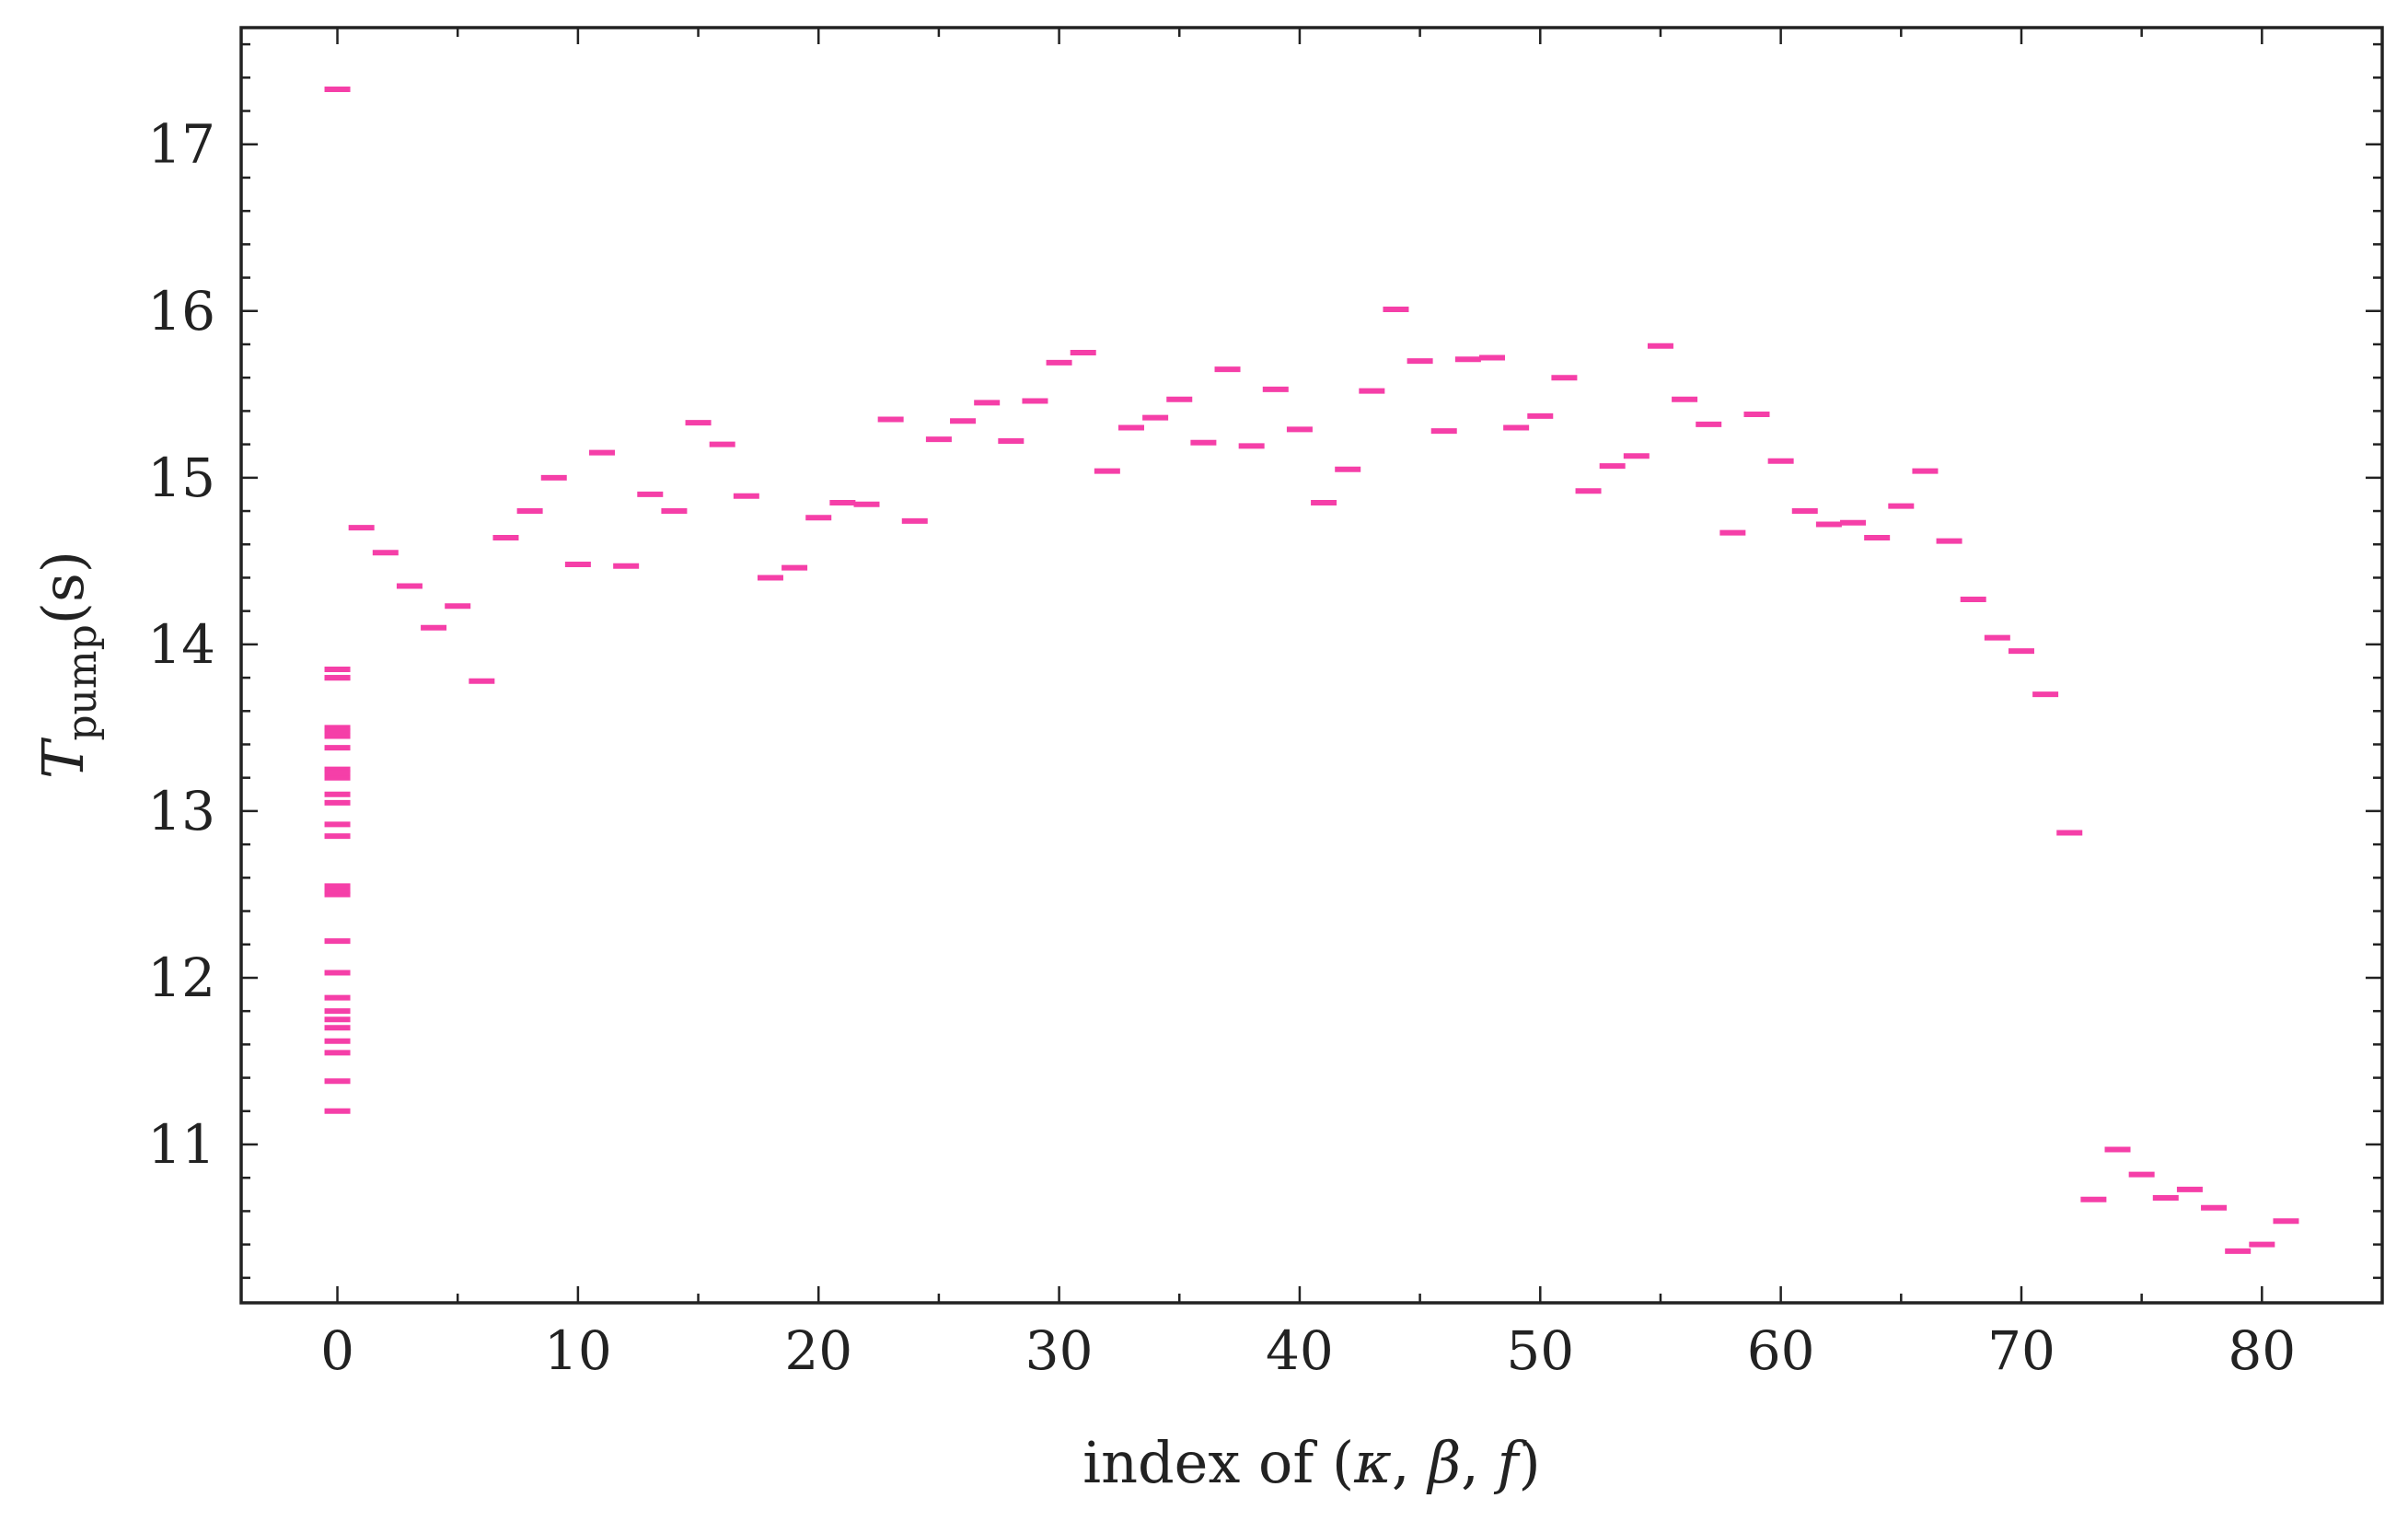 The height and width of the screenshot is (1533, 2408). I want to click on x-axis-label-rparen: ), so click(1530, 1462).